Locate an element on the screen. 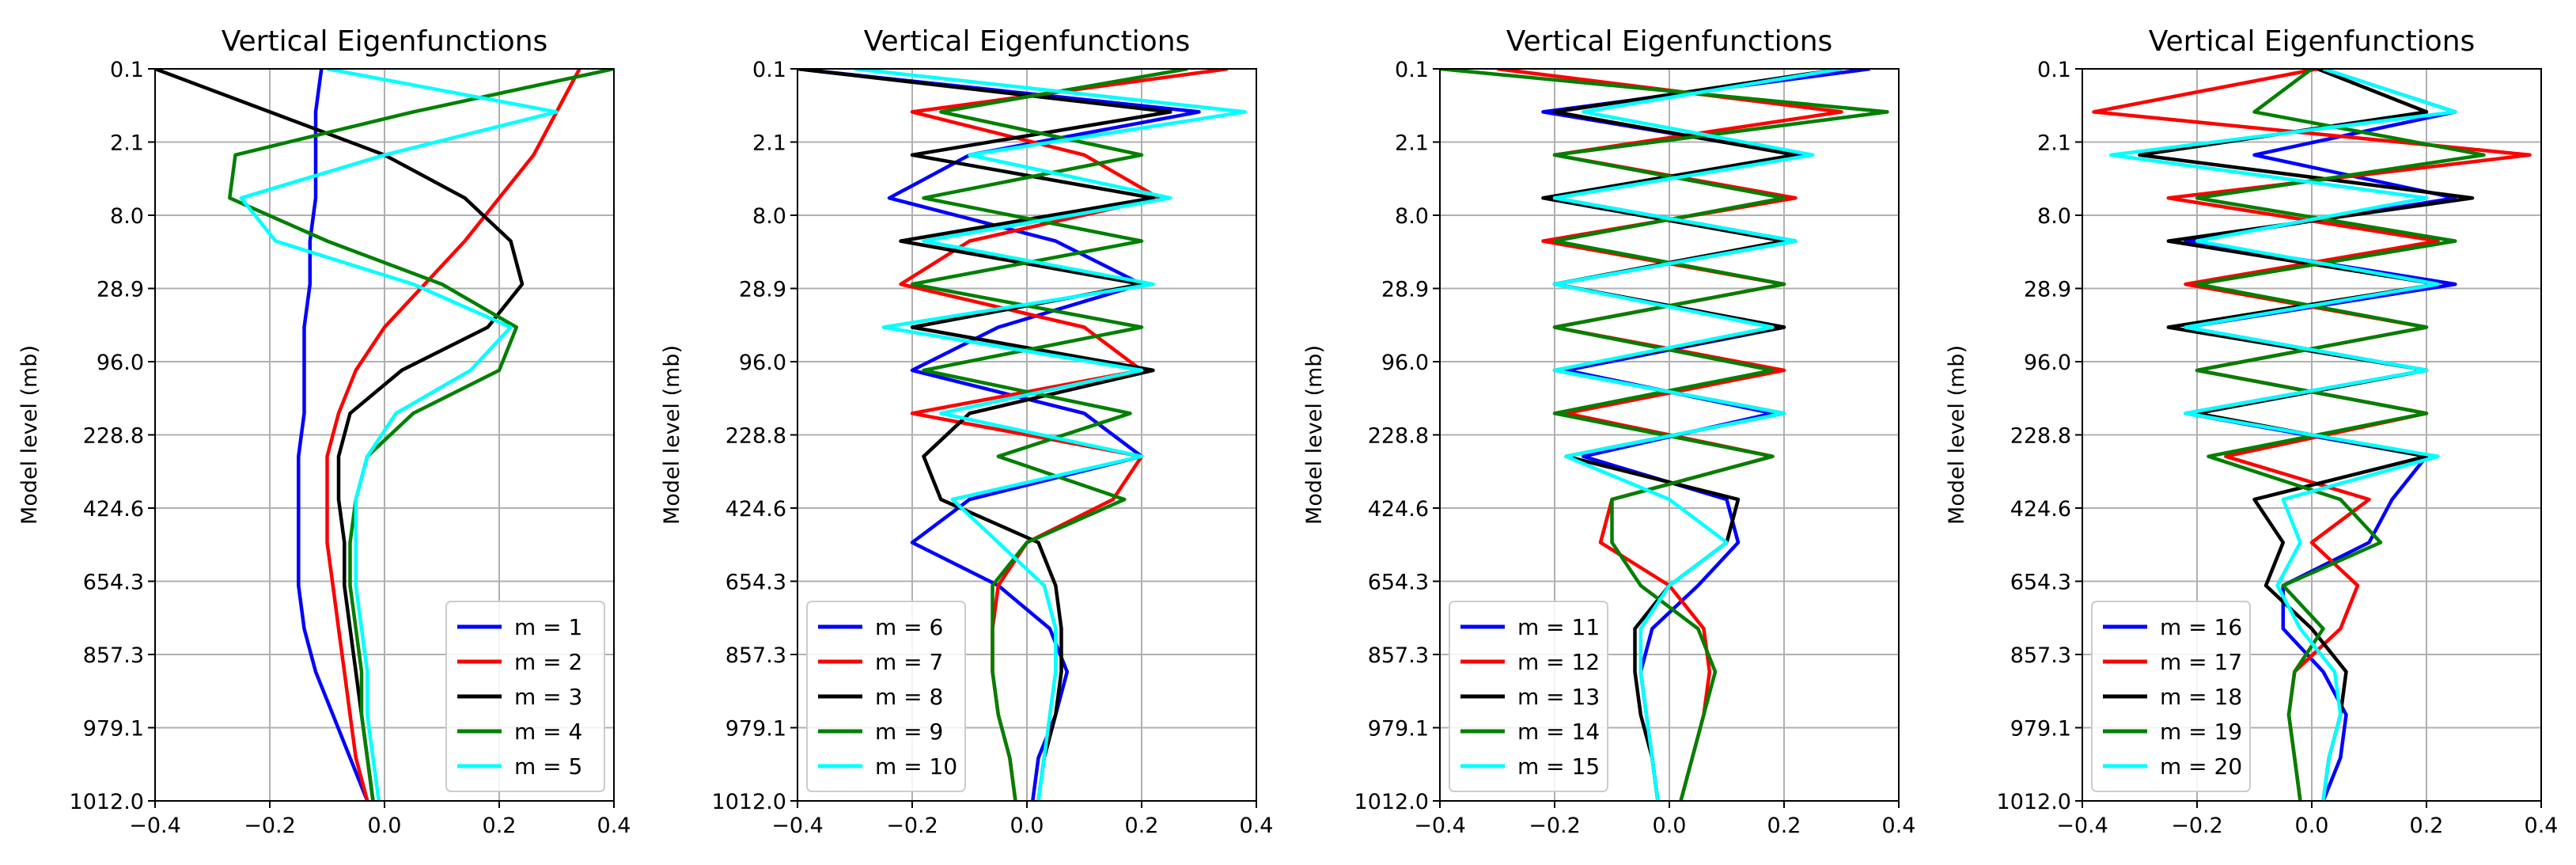 This screenshot has height=865, width=2576. legend-label: m = 9 is located at coordinates (909, 732).